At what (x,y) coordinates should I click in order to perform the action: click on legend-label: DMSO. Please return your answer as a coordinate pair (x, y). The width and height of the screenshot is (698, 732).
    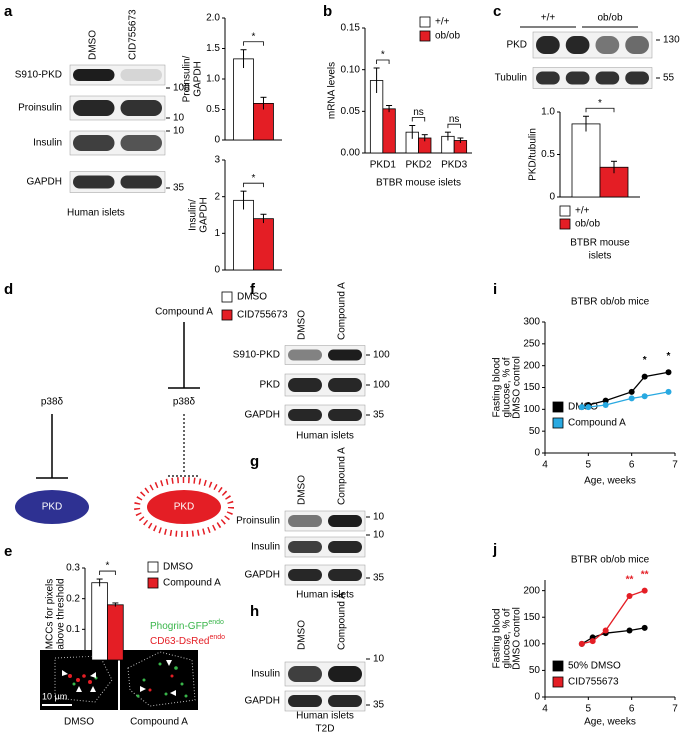
    Looking at the image, I should click on (178, 567).